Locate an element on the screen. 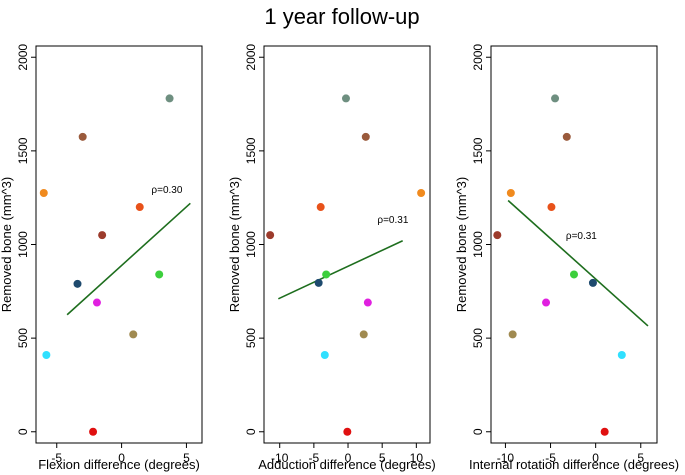  x-axis-label: Internal rotation difference (degrees) is located at coordinates (574, 464).